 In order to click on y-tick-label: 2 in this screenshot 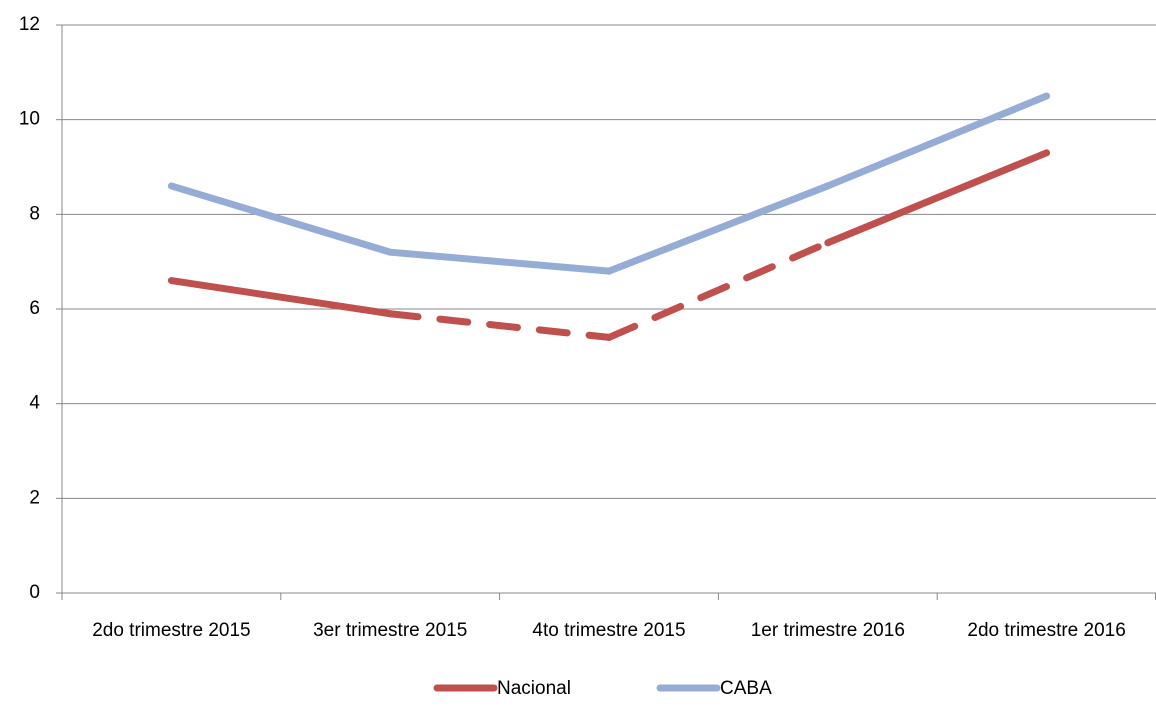, I will do `click(34, 497)`.